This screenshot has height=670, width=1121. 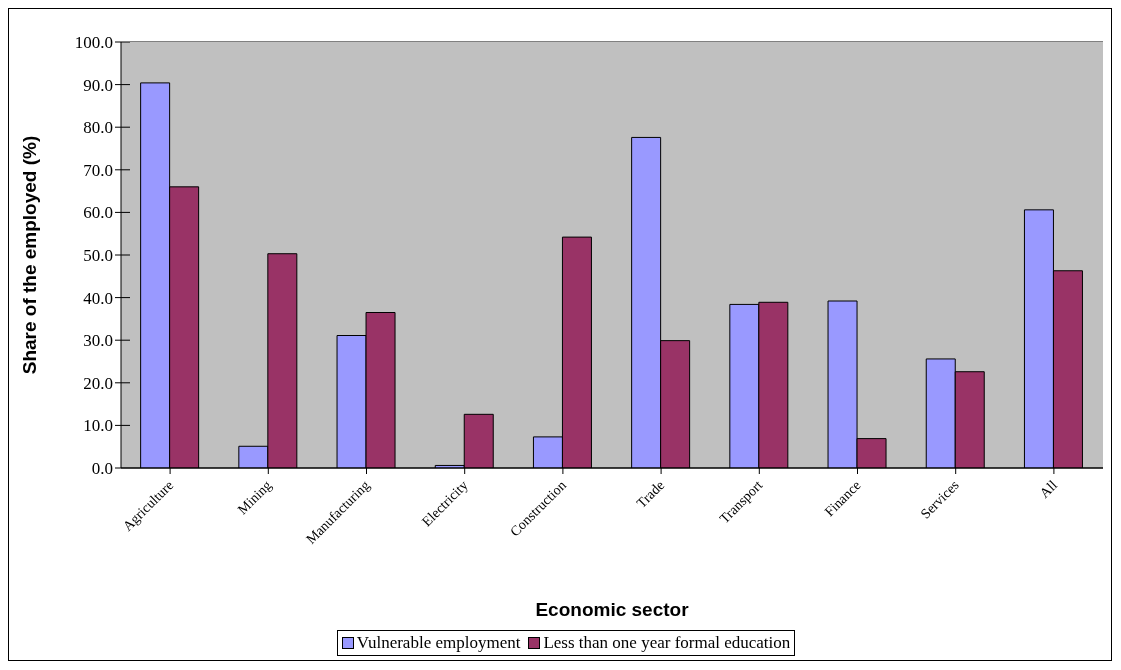 What do you see at coordinates (612, 609) in the screenshot?
I see `x-axis-title: Economic sector` at bounding box center [612, 609].